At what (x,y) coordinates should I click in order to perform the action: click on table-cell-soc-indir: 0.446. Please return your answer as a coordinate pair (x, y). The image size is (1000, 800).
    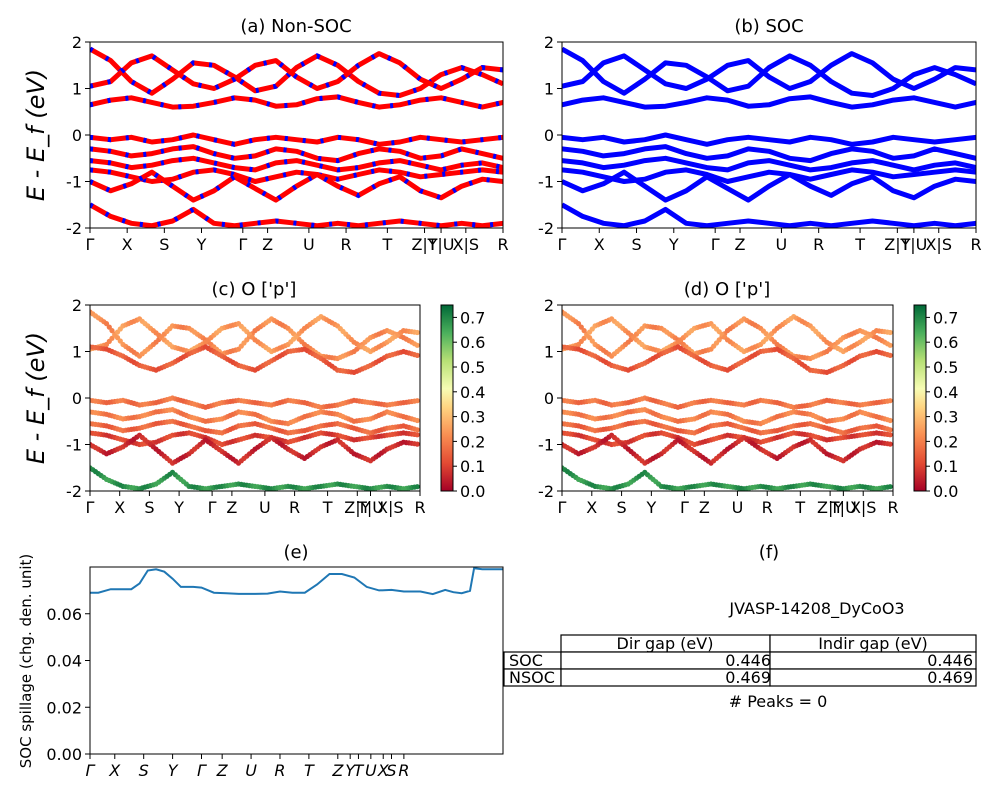
    Looking at the image, I should click on (950, 660).